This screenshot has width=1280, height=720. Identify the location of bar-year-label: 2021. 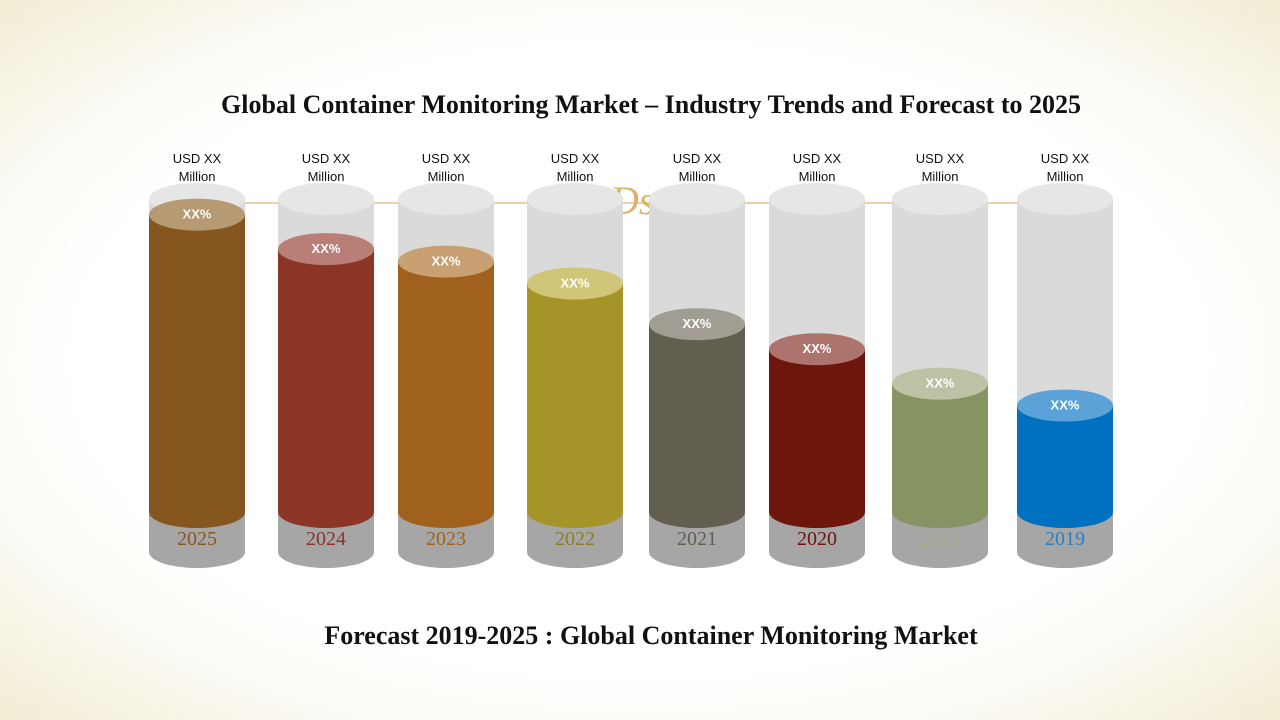
(697, 539).